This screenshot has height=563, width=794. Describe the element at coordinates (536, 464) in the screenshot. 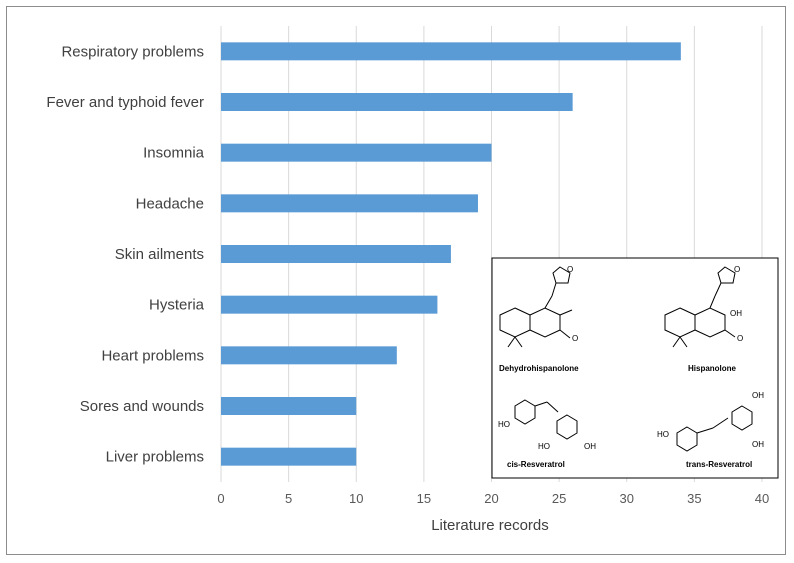

I see `cis-resveratrol-label: cis-Resveratrol` at that location.